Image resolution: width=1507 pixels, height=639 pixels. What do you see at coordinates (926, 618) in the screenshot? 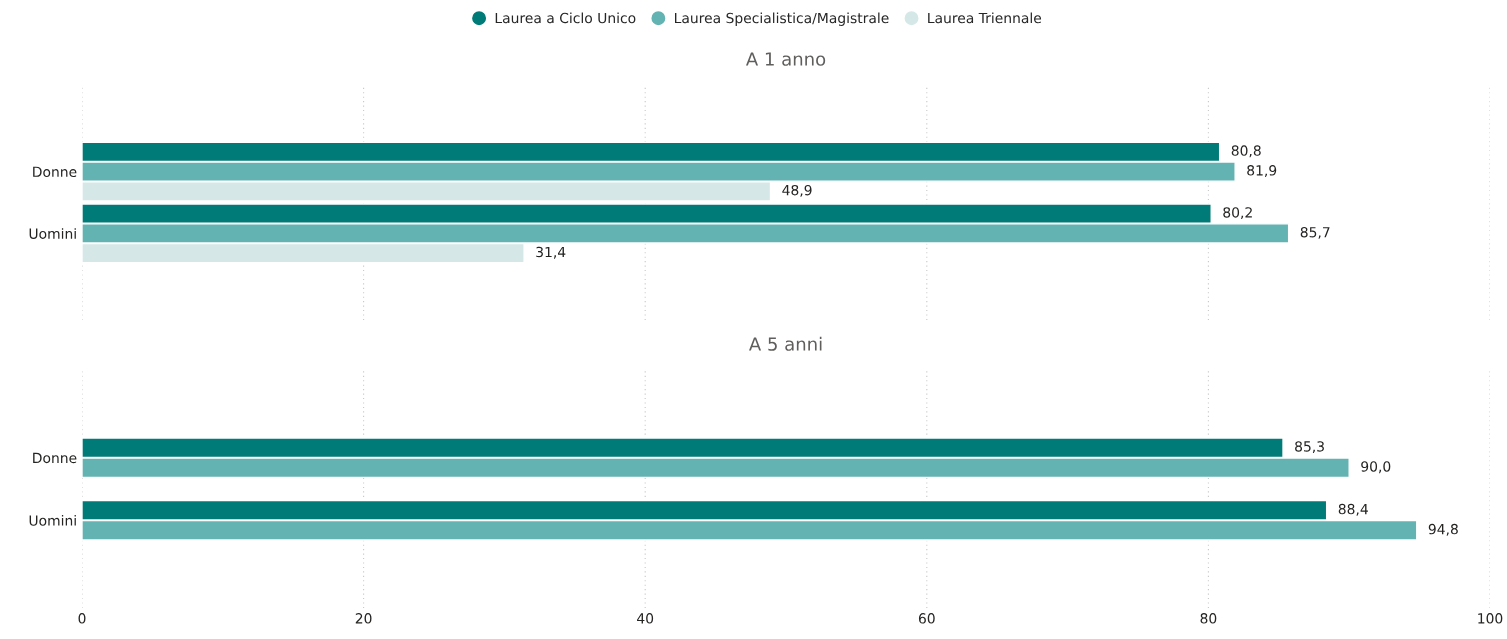
I see `x-tick-label: 60` at bounding box center [926, 618].